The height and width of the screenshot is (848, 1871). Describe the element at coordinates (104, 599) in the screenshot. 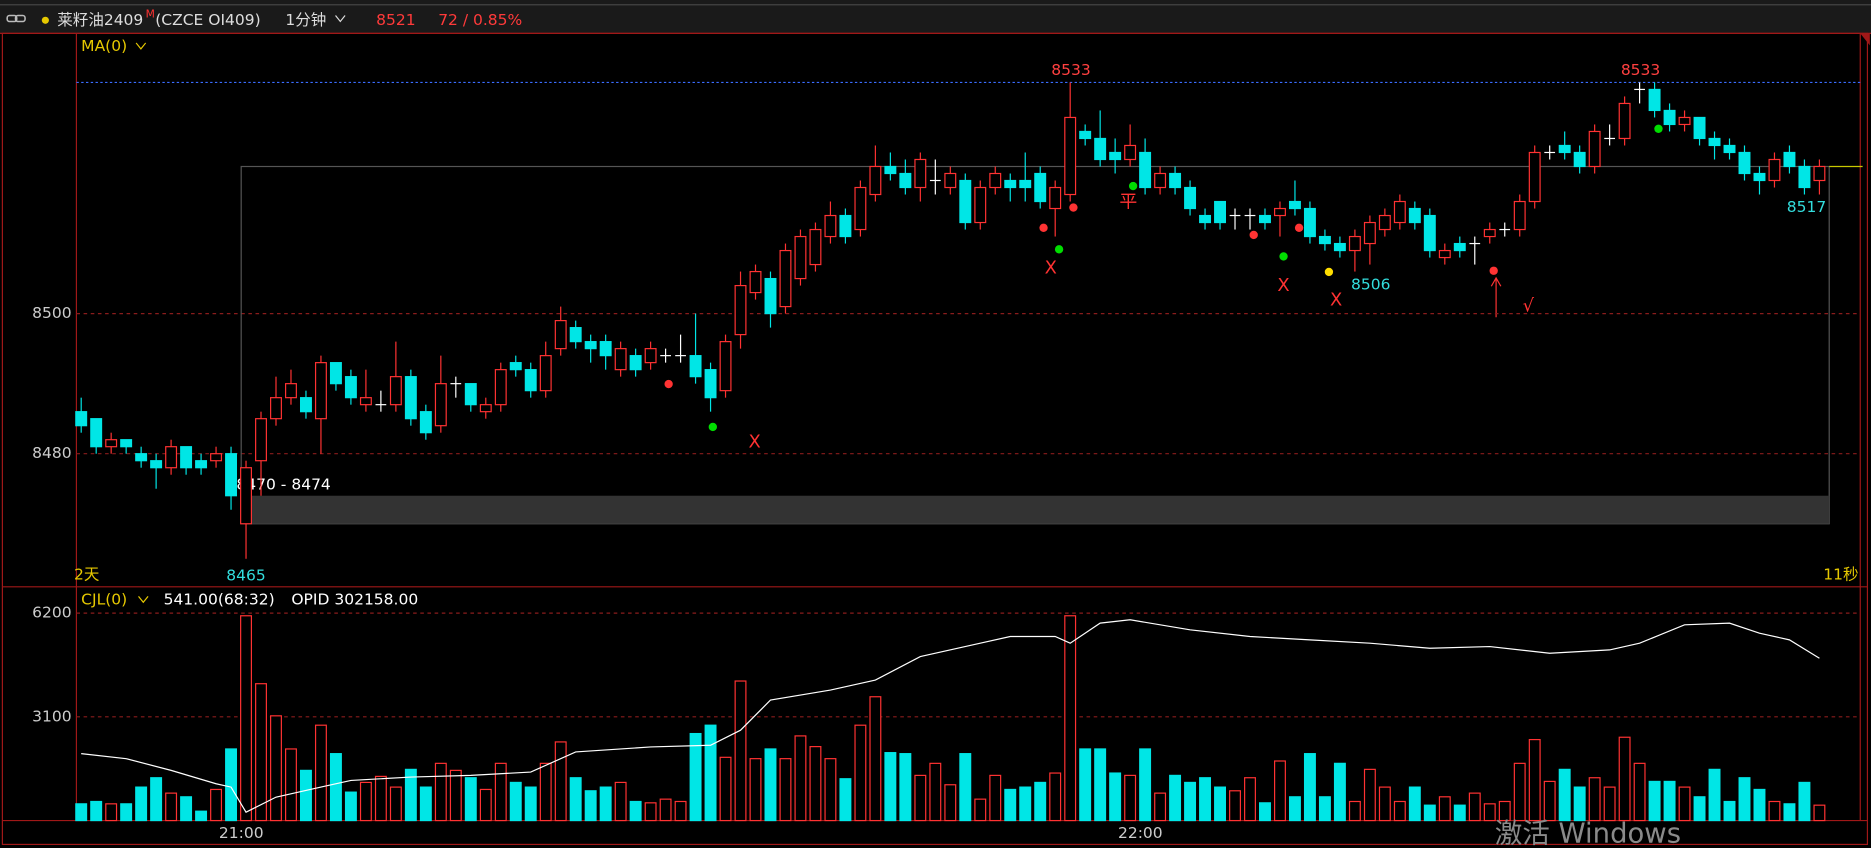

I see `vol-label: CJL(0)` at that location.